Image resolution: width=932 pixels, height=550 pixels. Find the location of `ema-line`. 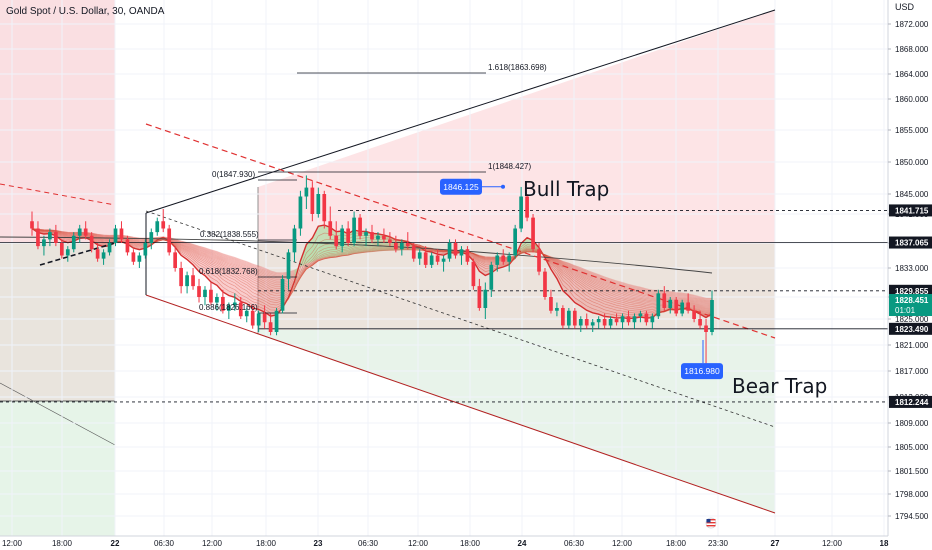

ema-line is located at coordinates (371, 265).